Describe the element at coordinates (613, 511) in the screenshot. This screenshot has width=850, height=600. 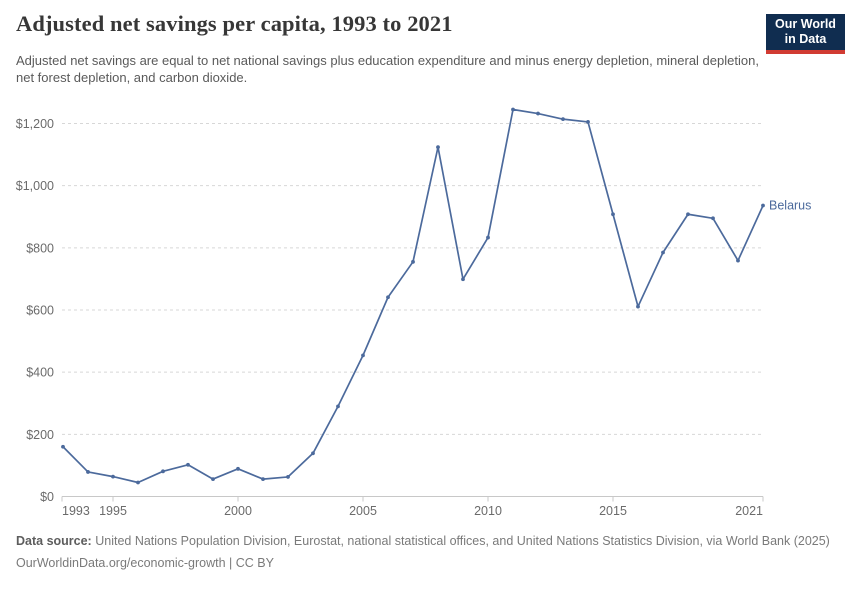
I see `x-tick-label: 2015` at that location.